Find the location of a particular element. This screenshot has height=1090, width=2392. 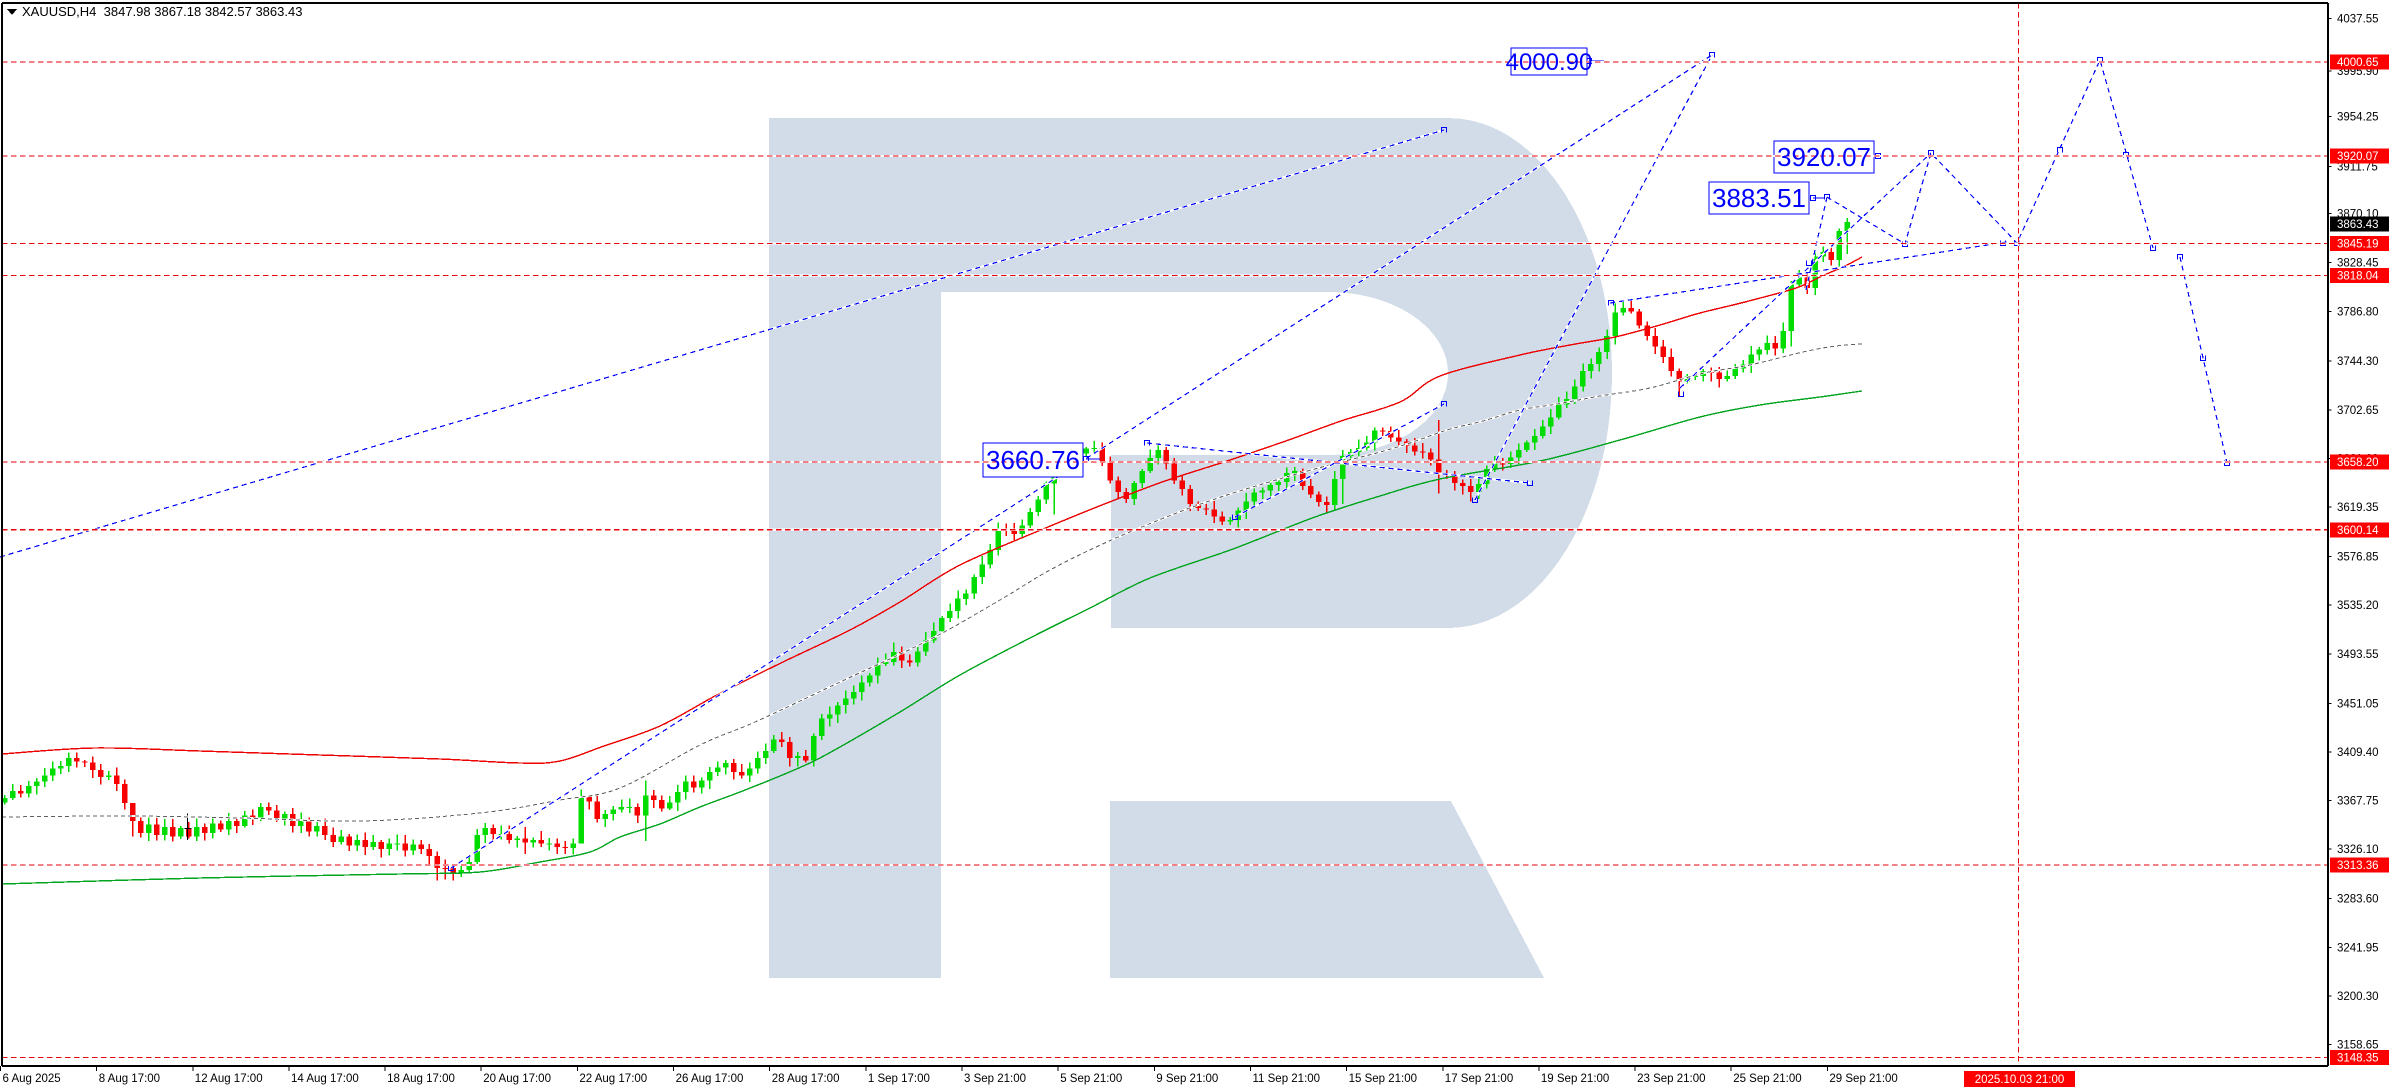

svg-text: 4037.55 is located at coordinates (2358, 20).